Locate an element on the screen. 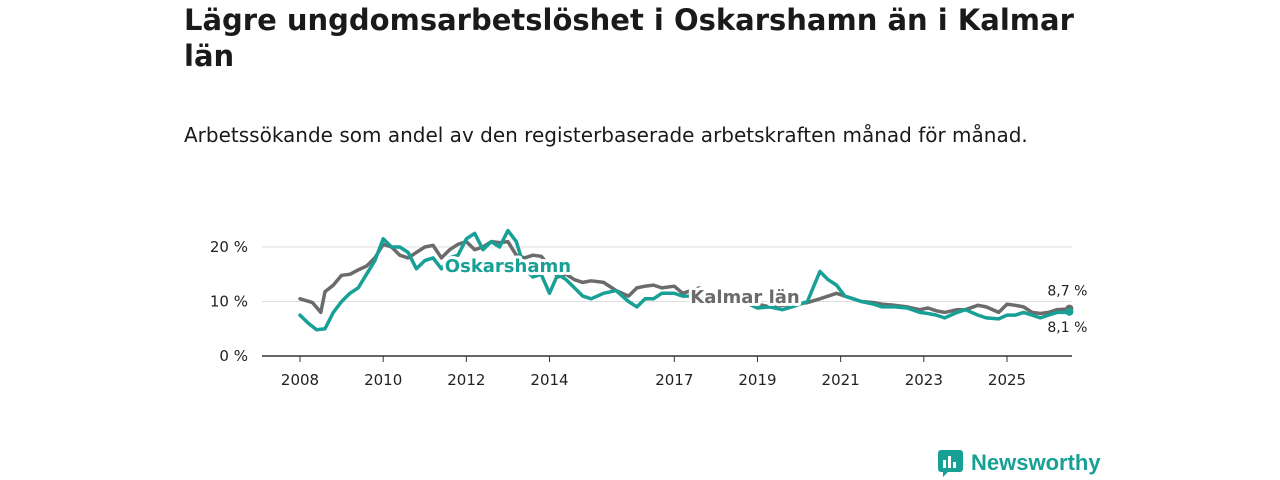 The width and height of the screenshot is (1280, 480). x-tick-label: 2019 is located at coordinates (757, 380).